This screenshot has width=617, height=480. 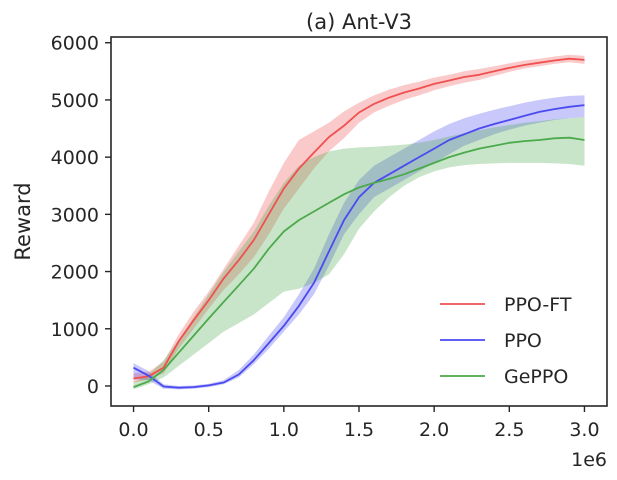 What do you see at coordinates (538, 305) in the screenshot?
I see `legend-label: PPO-FT` at bounding box center [538, 305].